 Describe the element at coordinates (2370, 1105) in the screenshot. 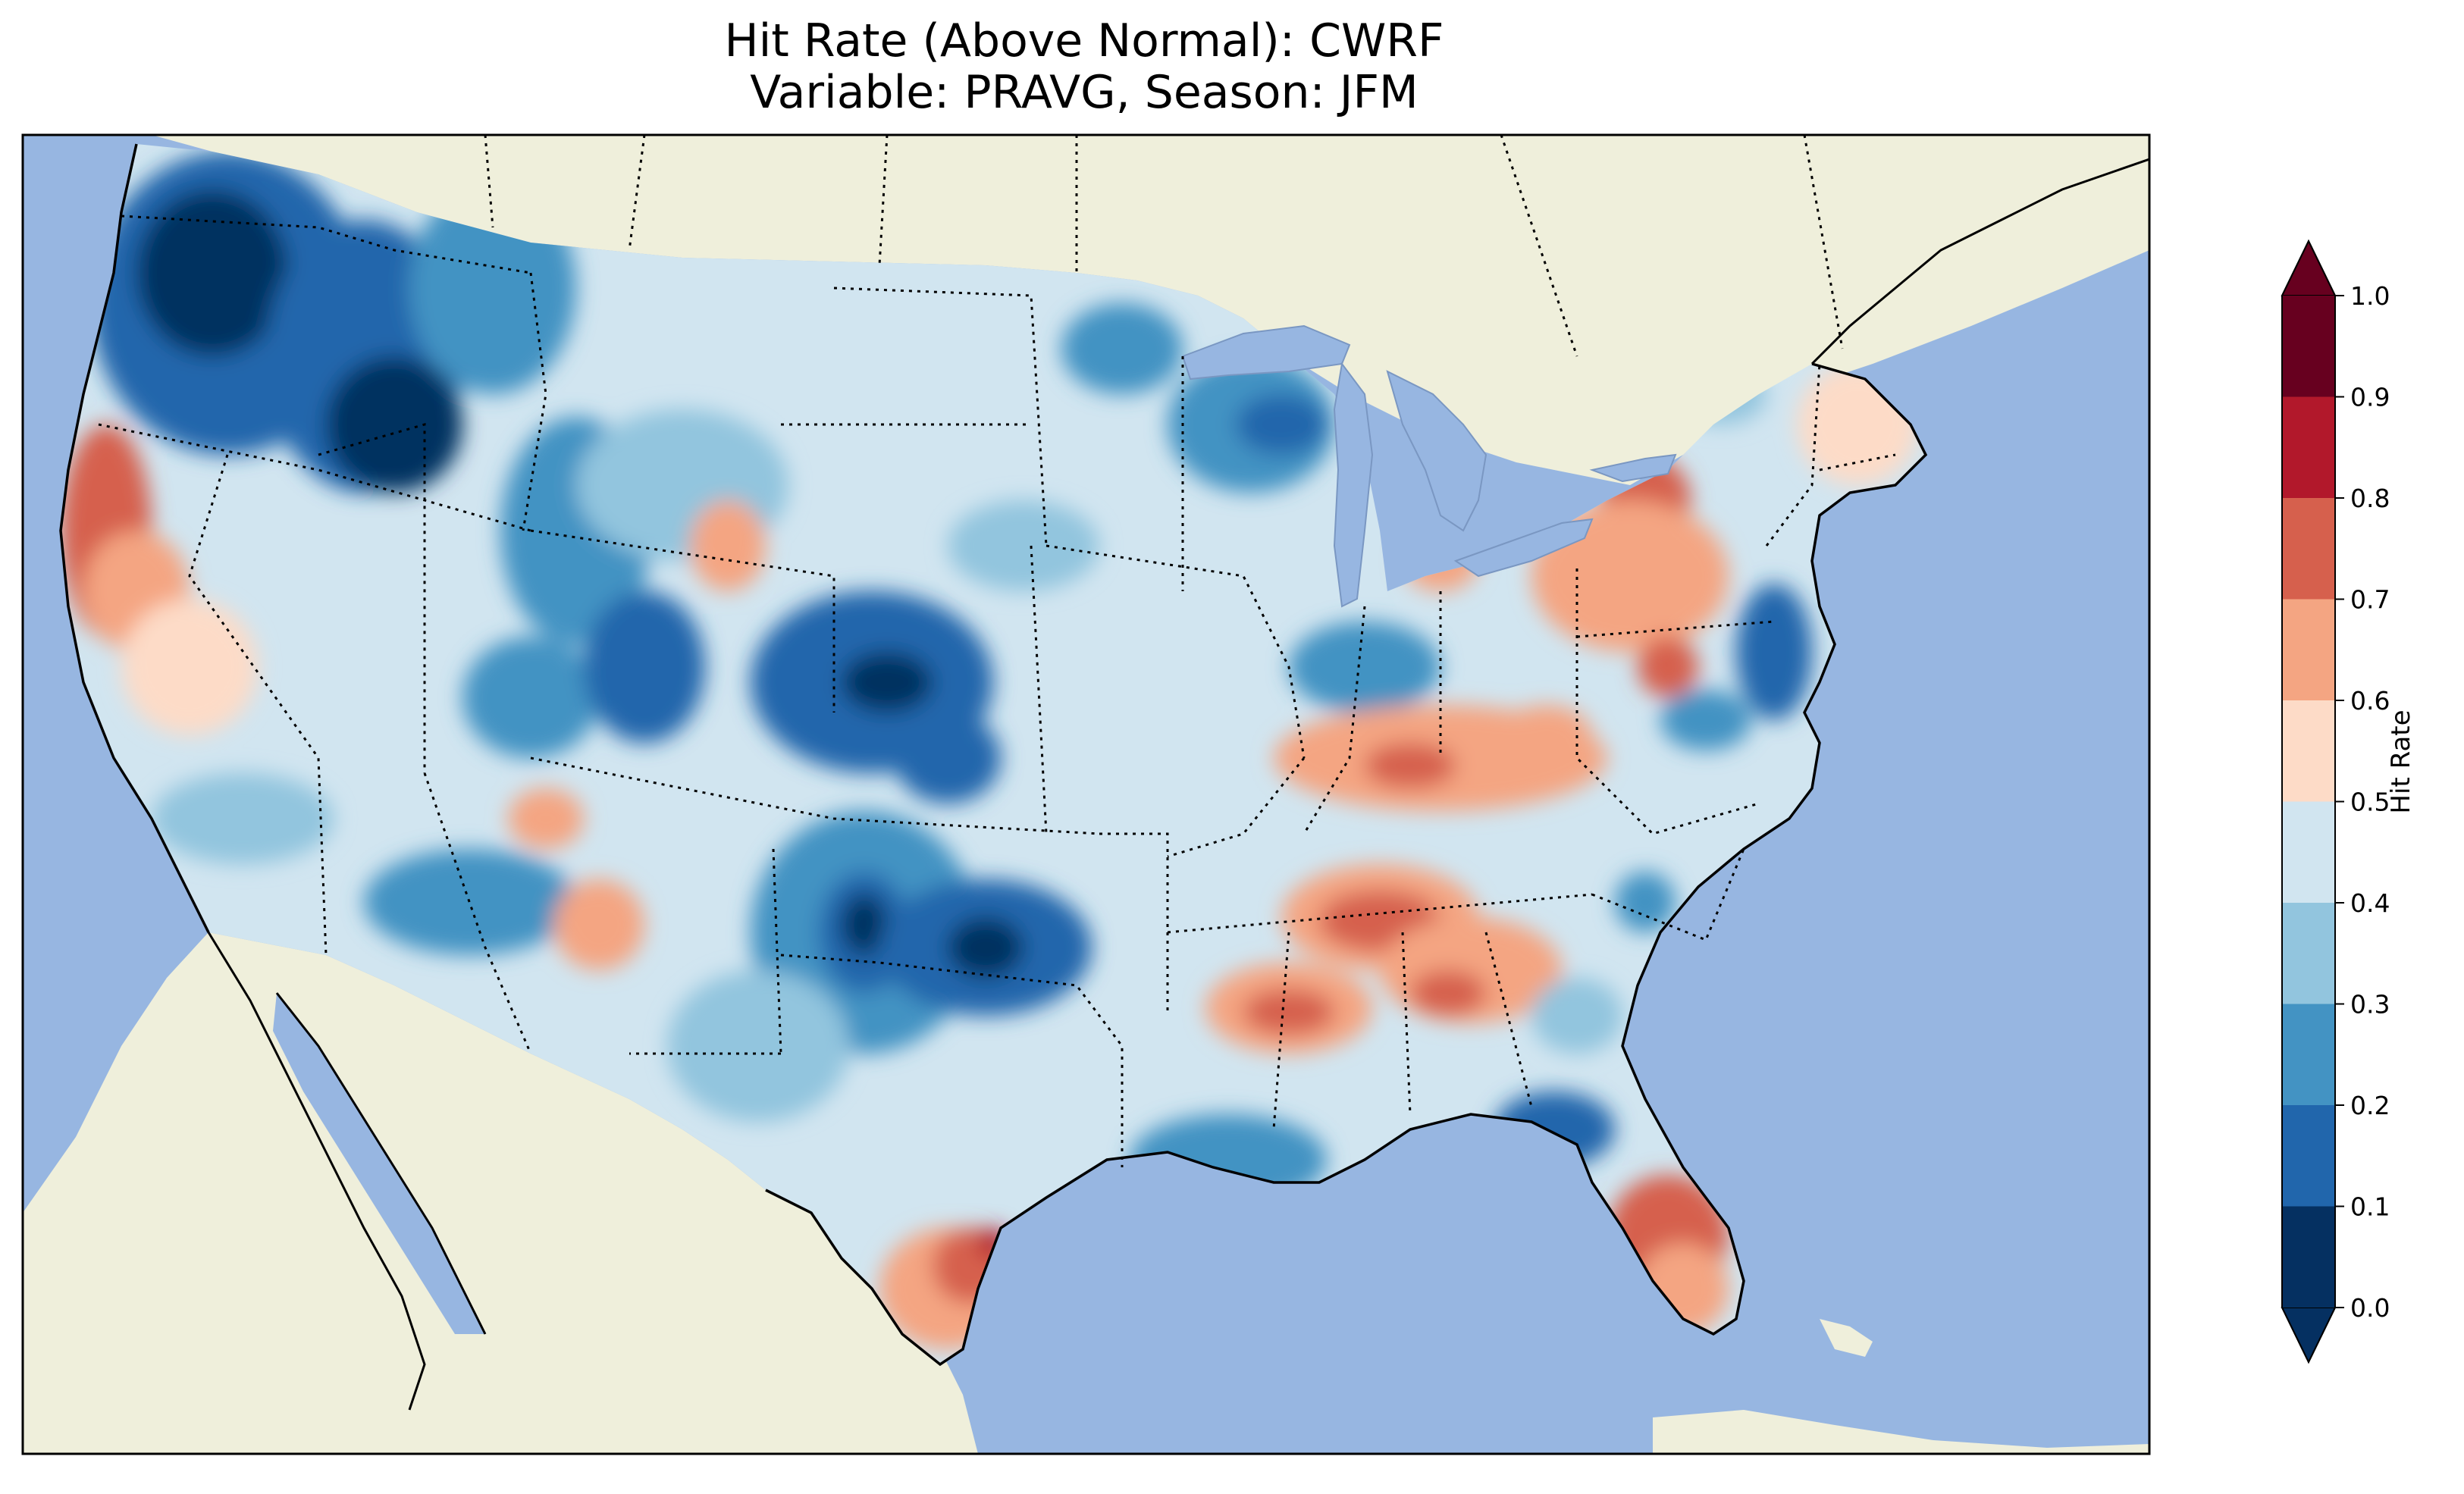

I see `colorbar-tick-label: 0.2` at that location.